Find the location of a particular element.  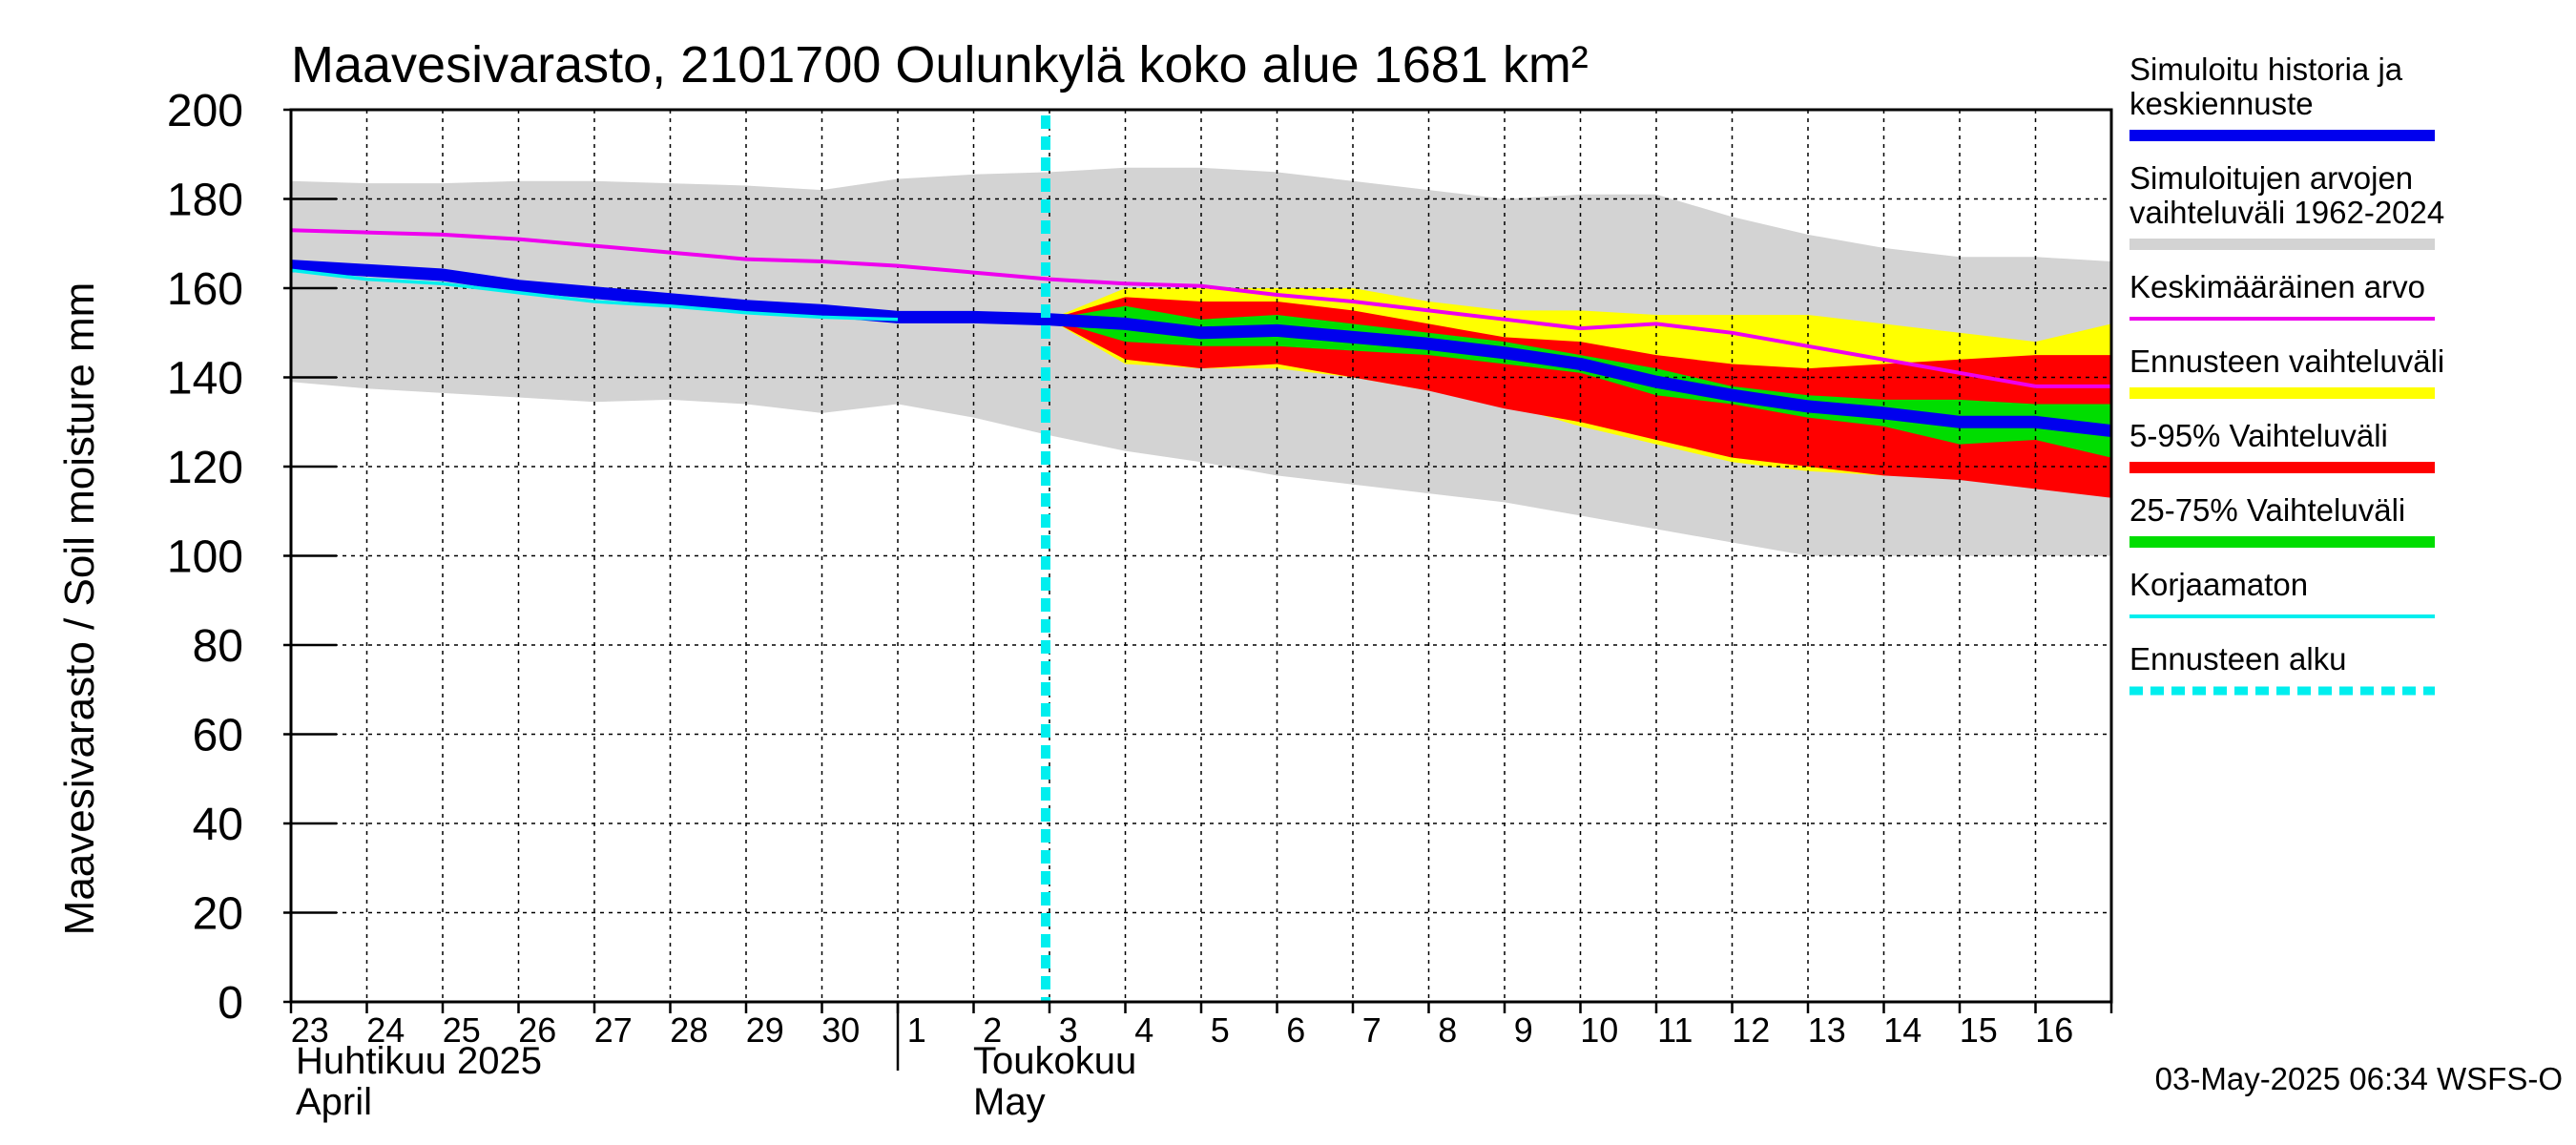

legend-label-1-1: Simuloitu historia ja is located at coordinates (2266, 69).